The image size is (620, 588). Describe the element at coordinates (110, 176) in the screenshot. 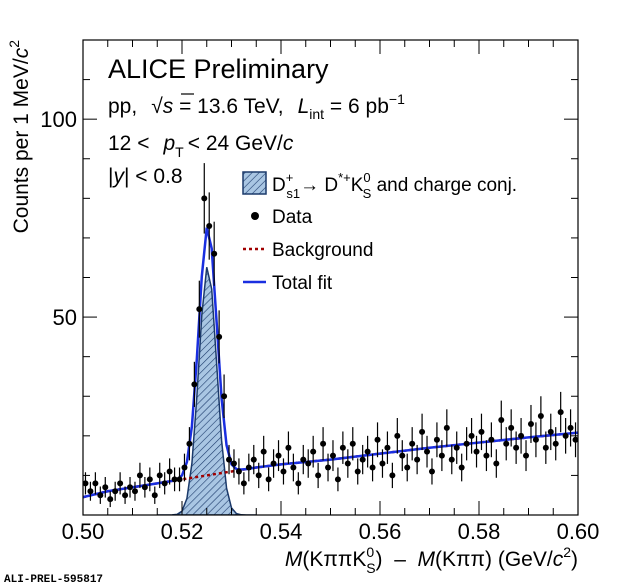

I see `note-part: |` at that location.